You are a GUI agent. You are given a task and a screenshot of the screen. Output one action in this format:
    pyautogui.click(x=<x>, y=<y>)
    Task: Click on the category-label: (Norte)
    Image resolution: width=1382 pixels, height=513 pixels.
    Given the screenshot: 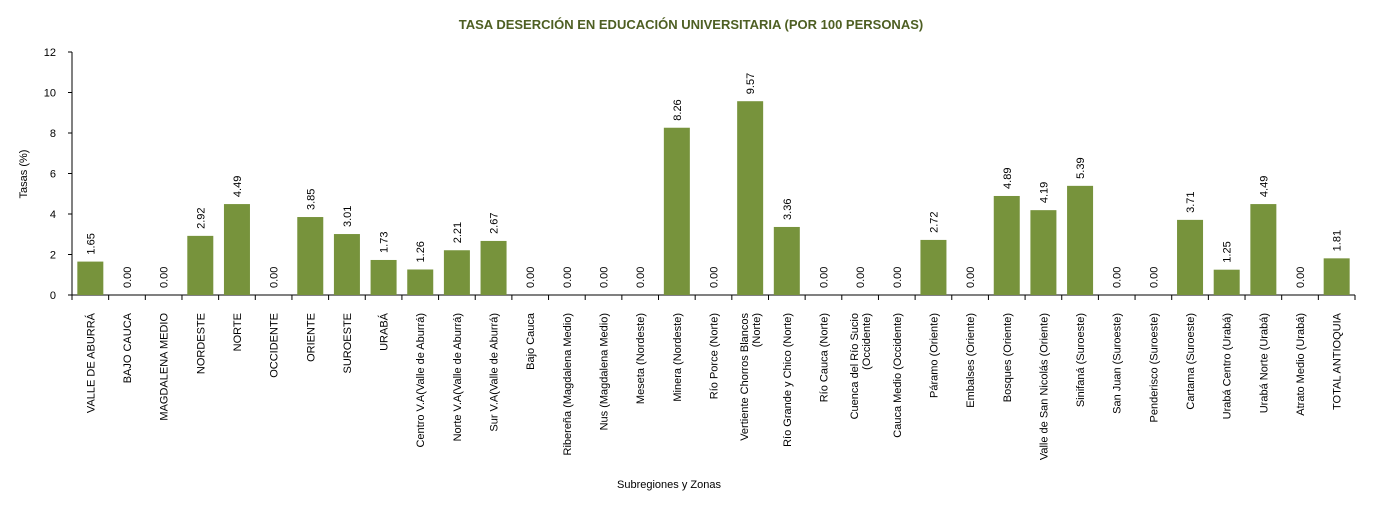 What is the action you would take?
    pyautogui.click(x=757, y=330)
    